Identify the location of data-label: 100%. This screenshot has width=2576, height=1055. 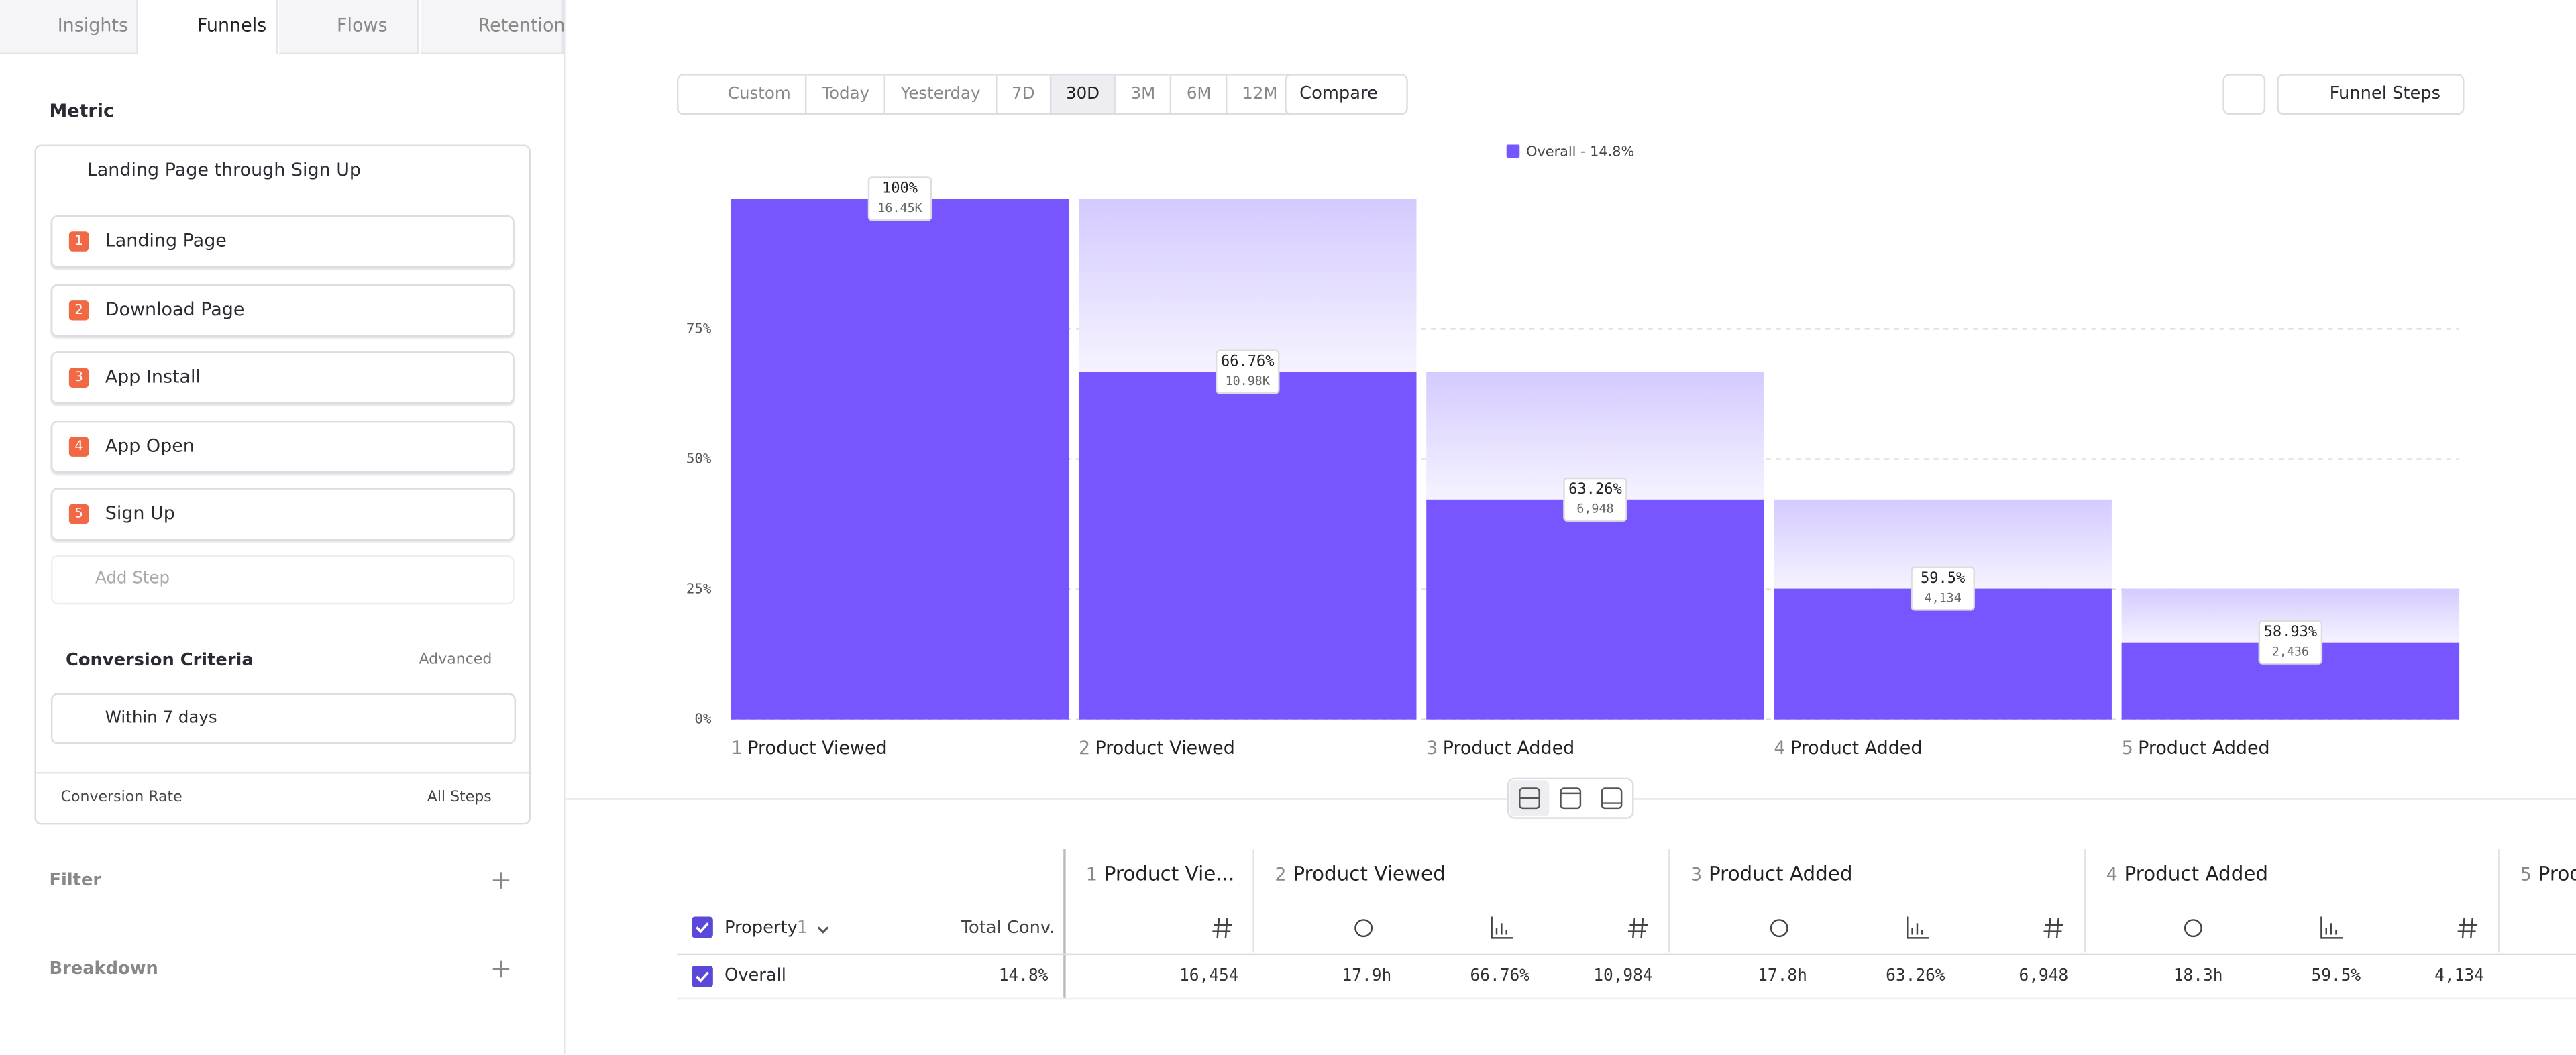
(900, 188).